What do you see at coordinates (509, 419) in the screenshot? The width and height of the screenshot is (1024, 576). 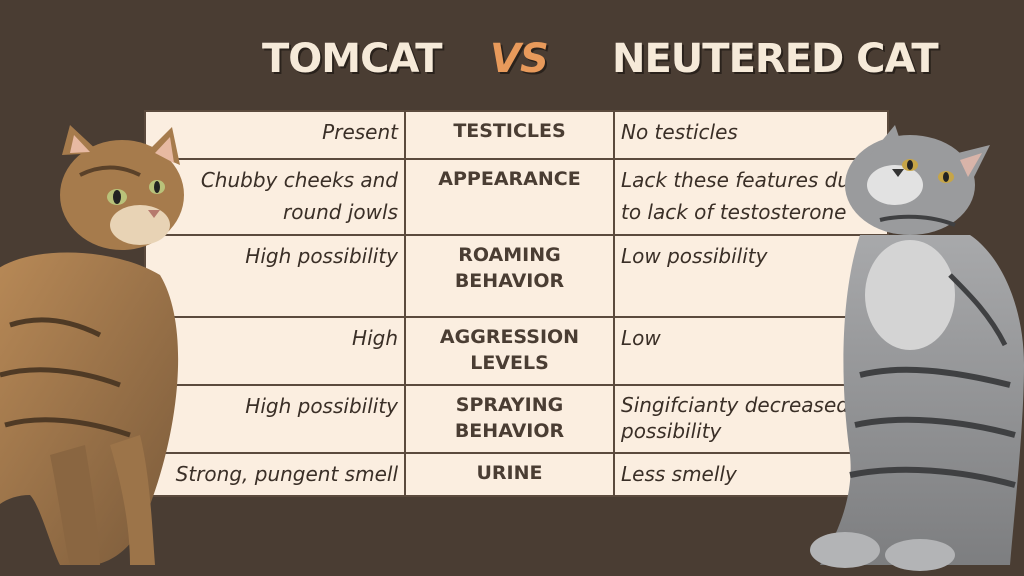 I see `feature-cell: SPRAYING BEHAVIOR` at bounding box center [509, 419].